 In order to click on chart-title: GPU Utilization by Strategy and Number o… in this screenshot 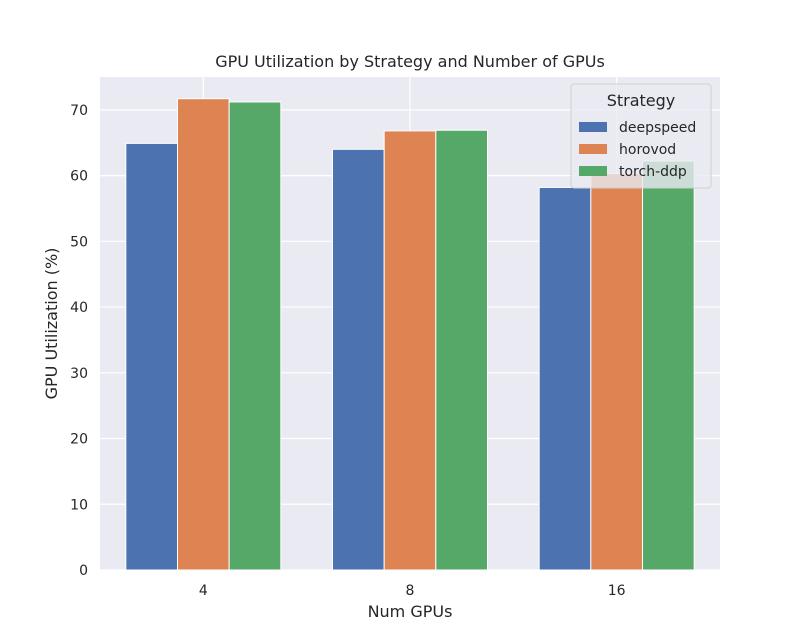, I will do `click(410, 61)`.